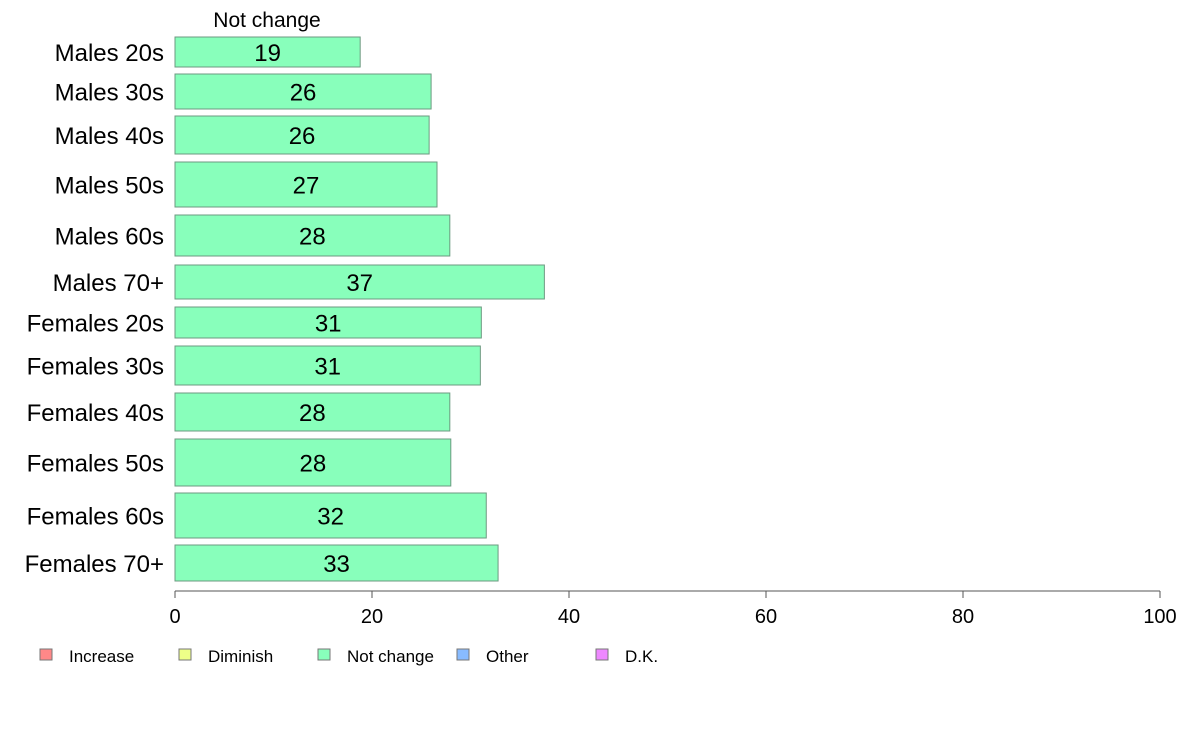  Describe the element at coordinates (240, 656) in the screenshot. I see `legend-label: Diminish` at that location.